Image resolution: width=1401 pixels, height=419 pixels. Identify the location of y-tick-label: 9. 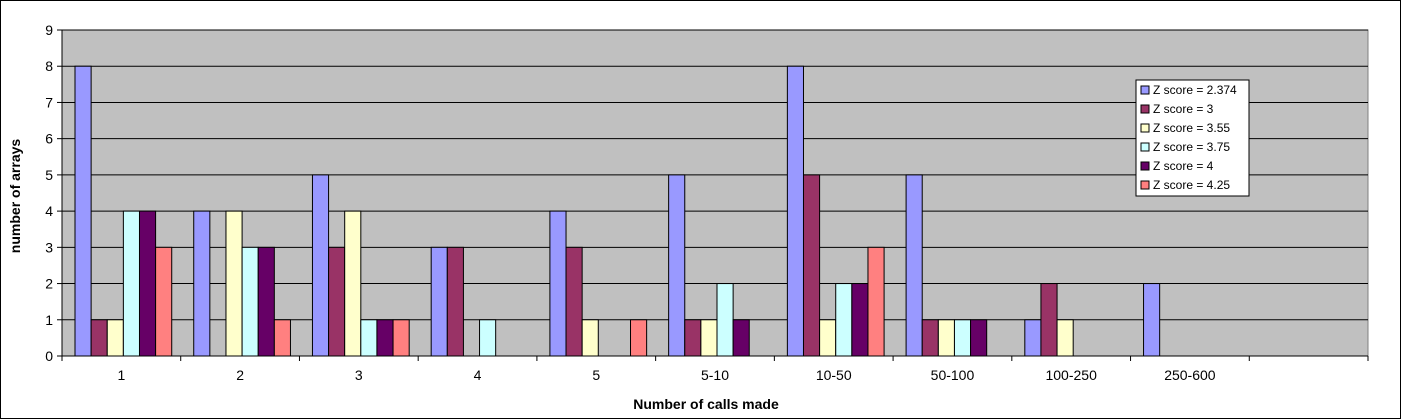
(49, 30).